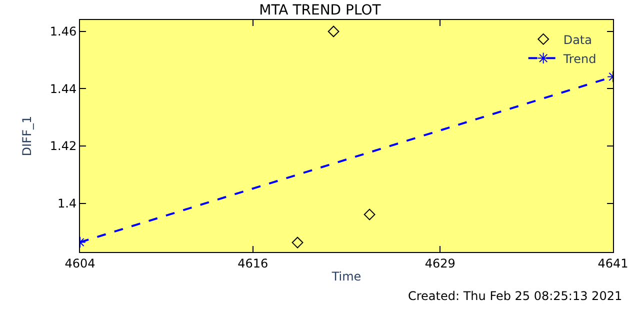 This screenshot has width=640, height=320. I want to click on x-tick-label: 4629, so click(440, 263).